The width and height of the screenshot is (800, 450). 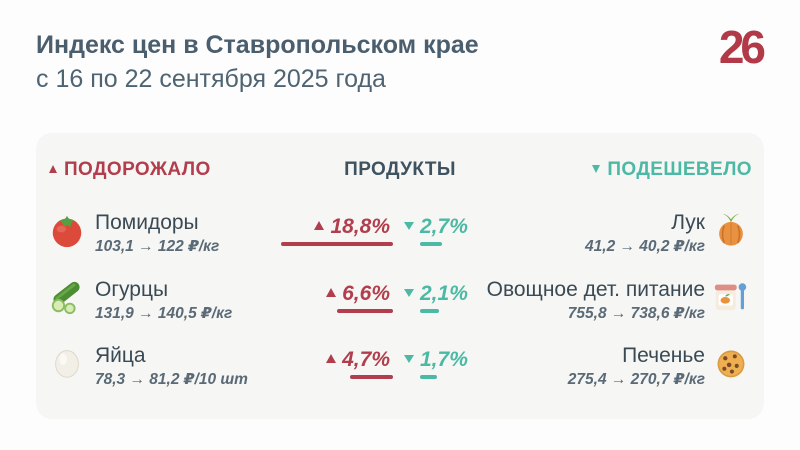 I want to click on product-name: Помидоры, so click(x=147, y=222).